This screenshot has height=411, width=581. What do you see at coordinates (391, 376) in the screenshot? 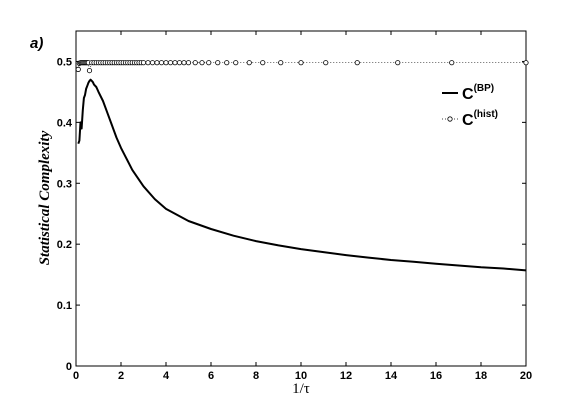
I see `x-tick-label: 14` at bounding box center [391, 376].